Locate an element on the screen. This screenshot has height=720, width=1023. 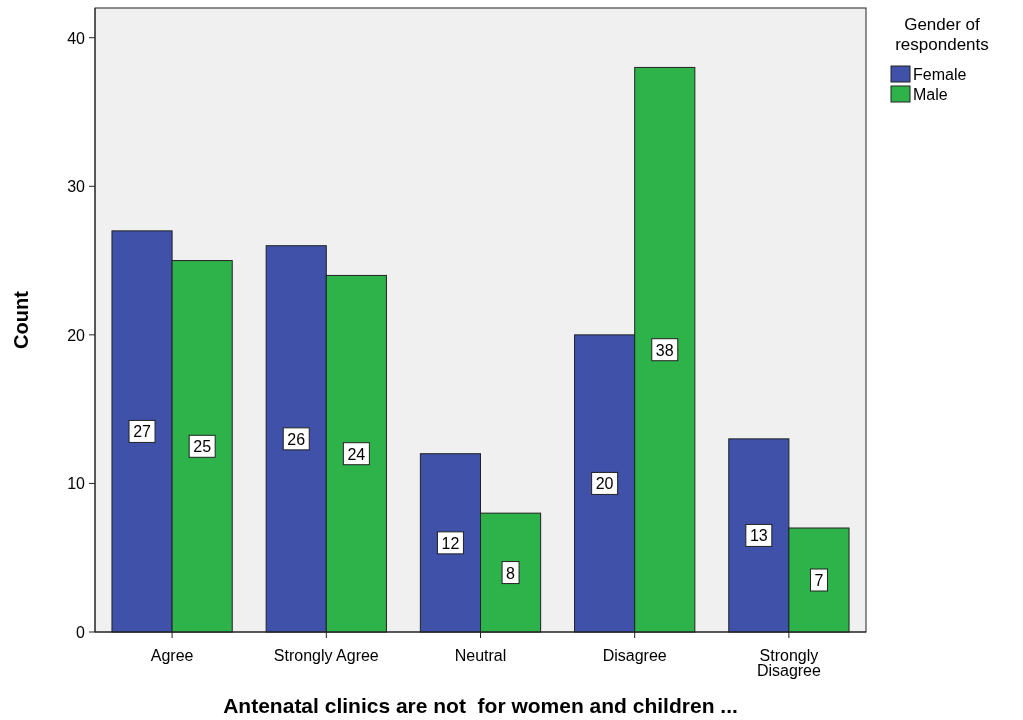
data-label: 24 is located at coordinates (356, 454).